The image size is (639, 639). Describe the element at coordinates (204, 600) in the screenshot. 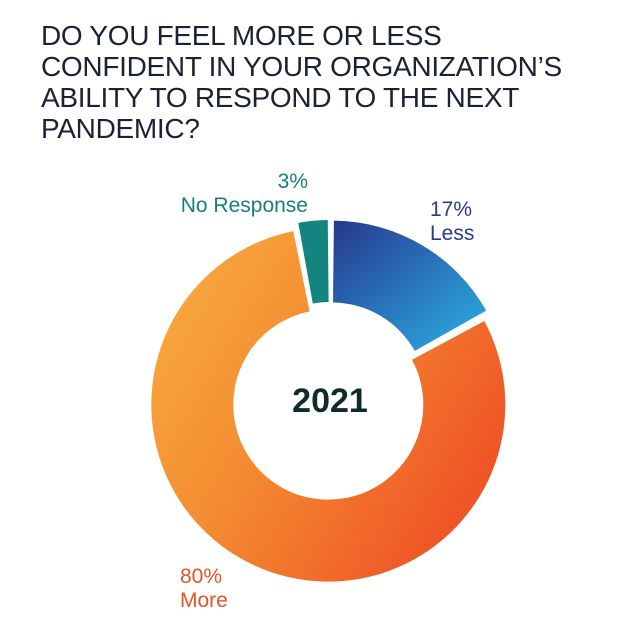

I see `more-name: More` at that location.